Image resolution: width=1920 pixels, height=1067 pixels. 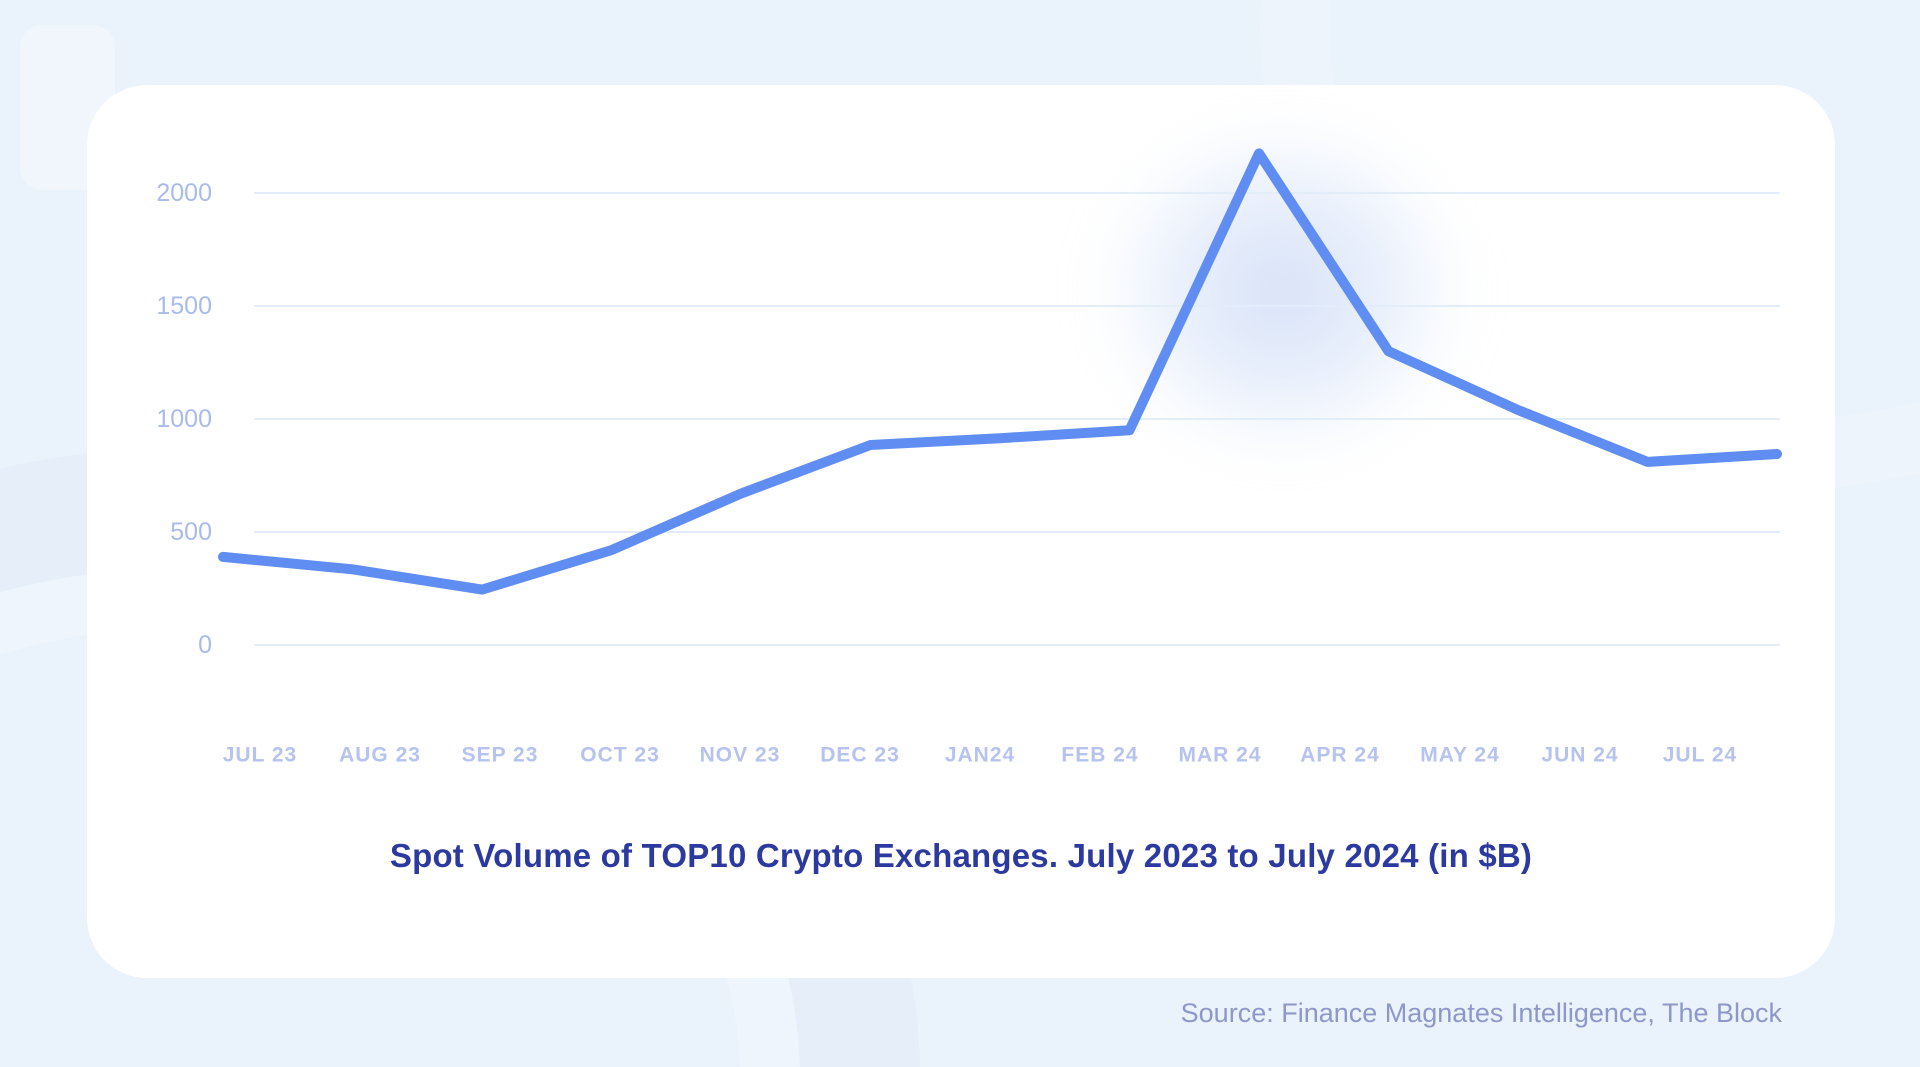 What do you see at coordinates (860, 755) in the screenshot?
I see `x-axis-tick-label: DEC 23` at bounding box center [860, 755].